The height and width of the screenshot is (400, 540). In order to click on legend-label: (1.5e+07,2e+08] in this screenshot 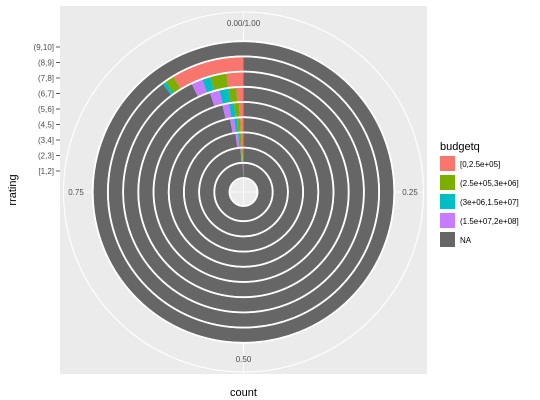, I will do `click(489, 221)`.